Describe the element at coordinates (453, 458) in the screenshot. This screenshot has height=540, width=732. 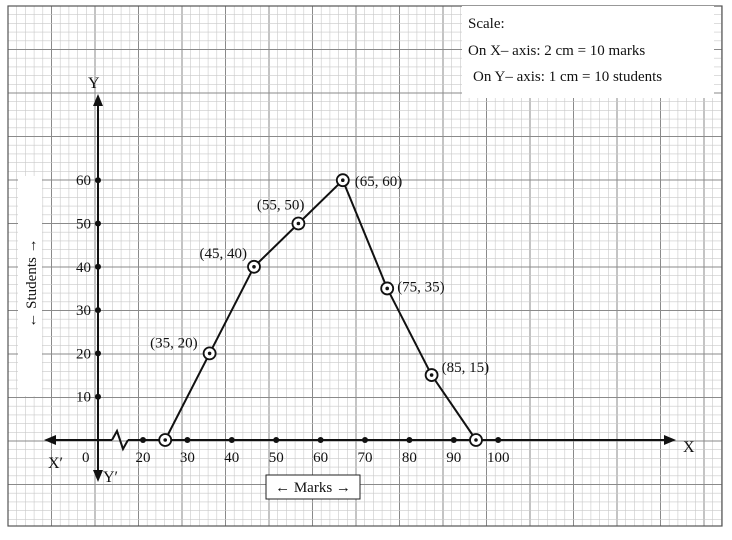
I see `x-tick-label: 90` at that location.